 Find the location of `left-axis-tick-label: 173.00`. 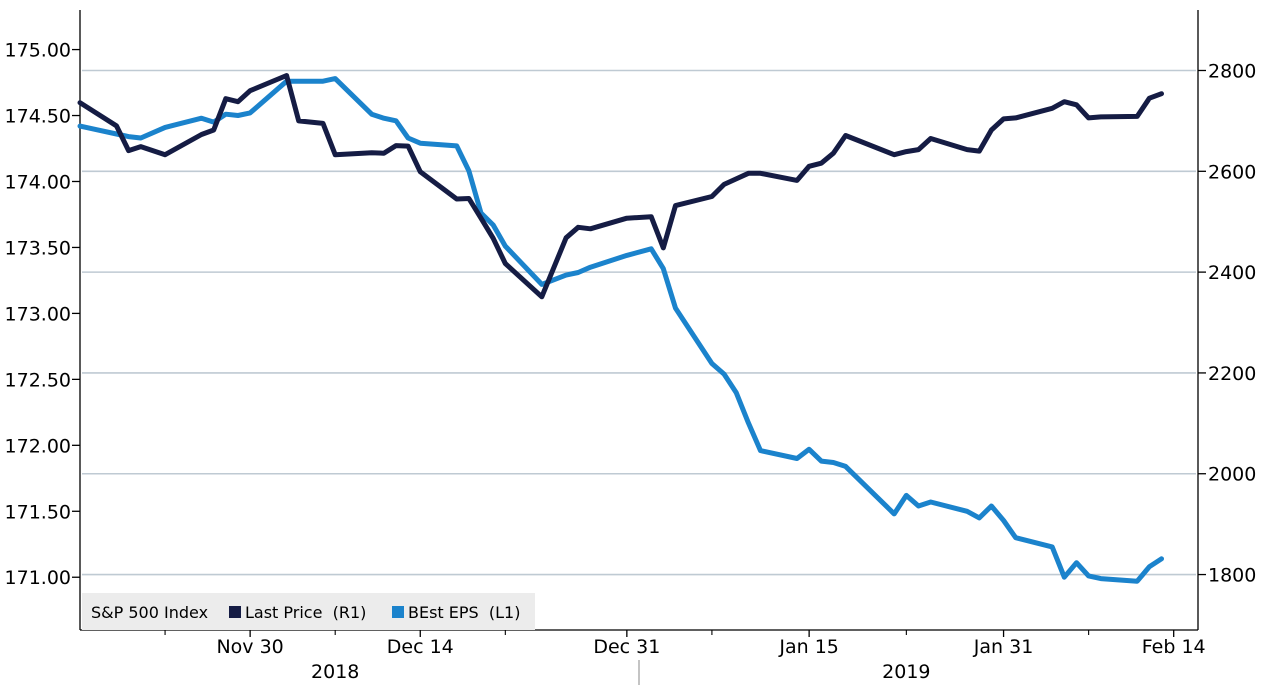

left-axis-tick-label: 173.00 is located at coordinates (38, 314).